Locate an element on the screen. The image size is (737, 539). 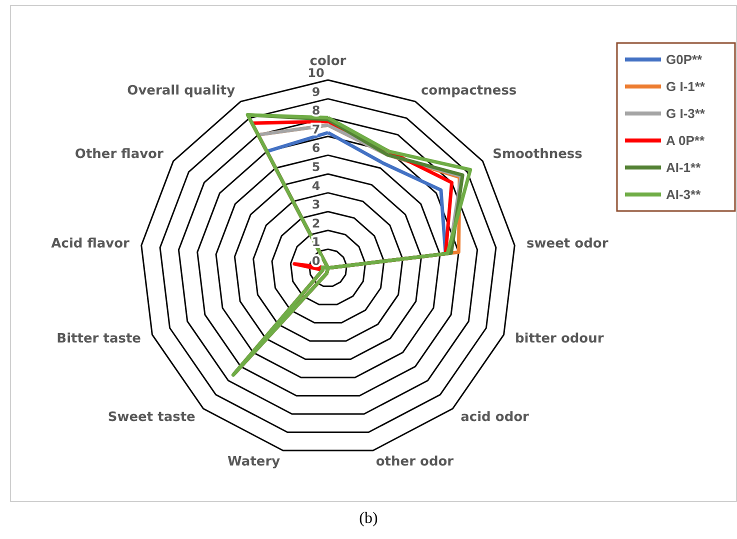
spoke-label: acid odor is located at coordinates (495, 418).